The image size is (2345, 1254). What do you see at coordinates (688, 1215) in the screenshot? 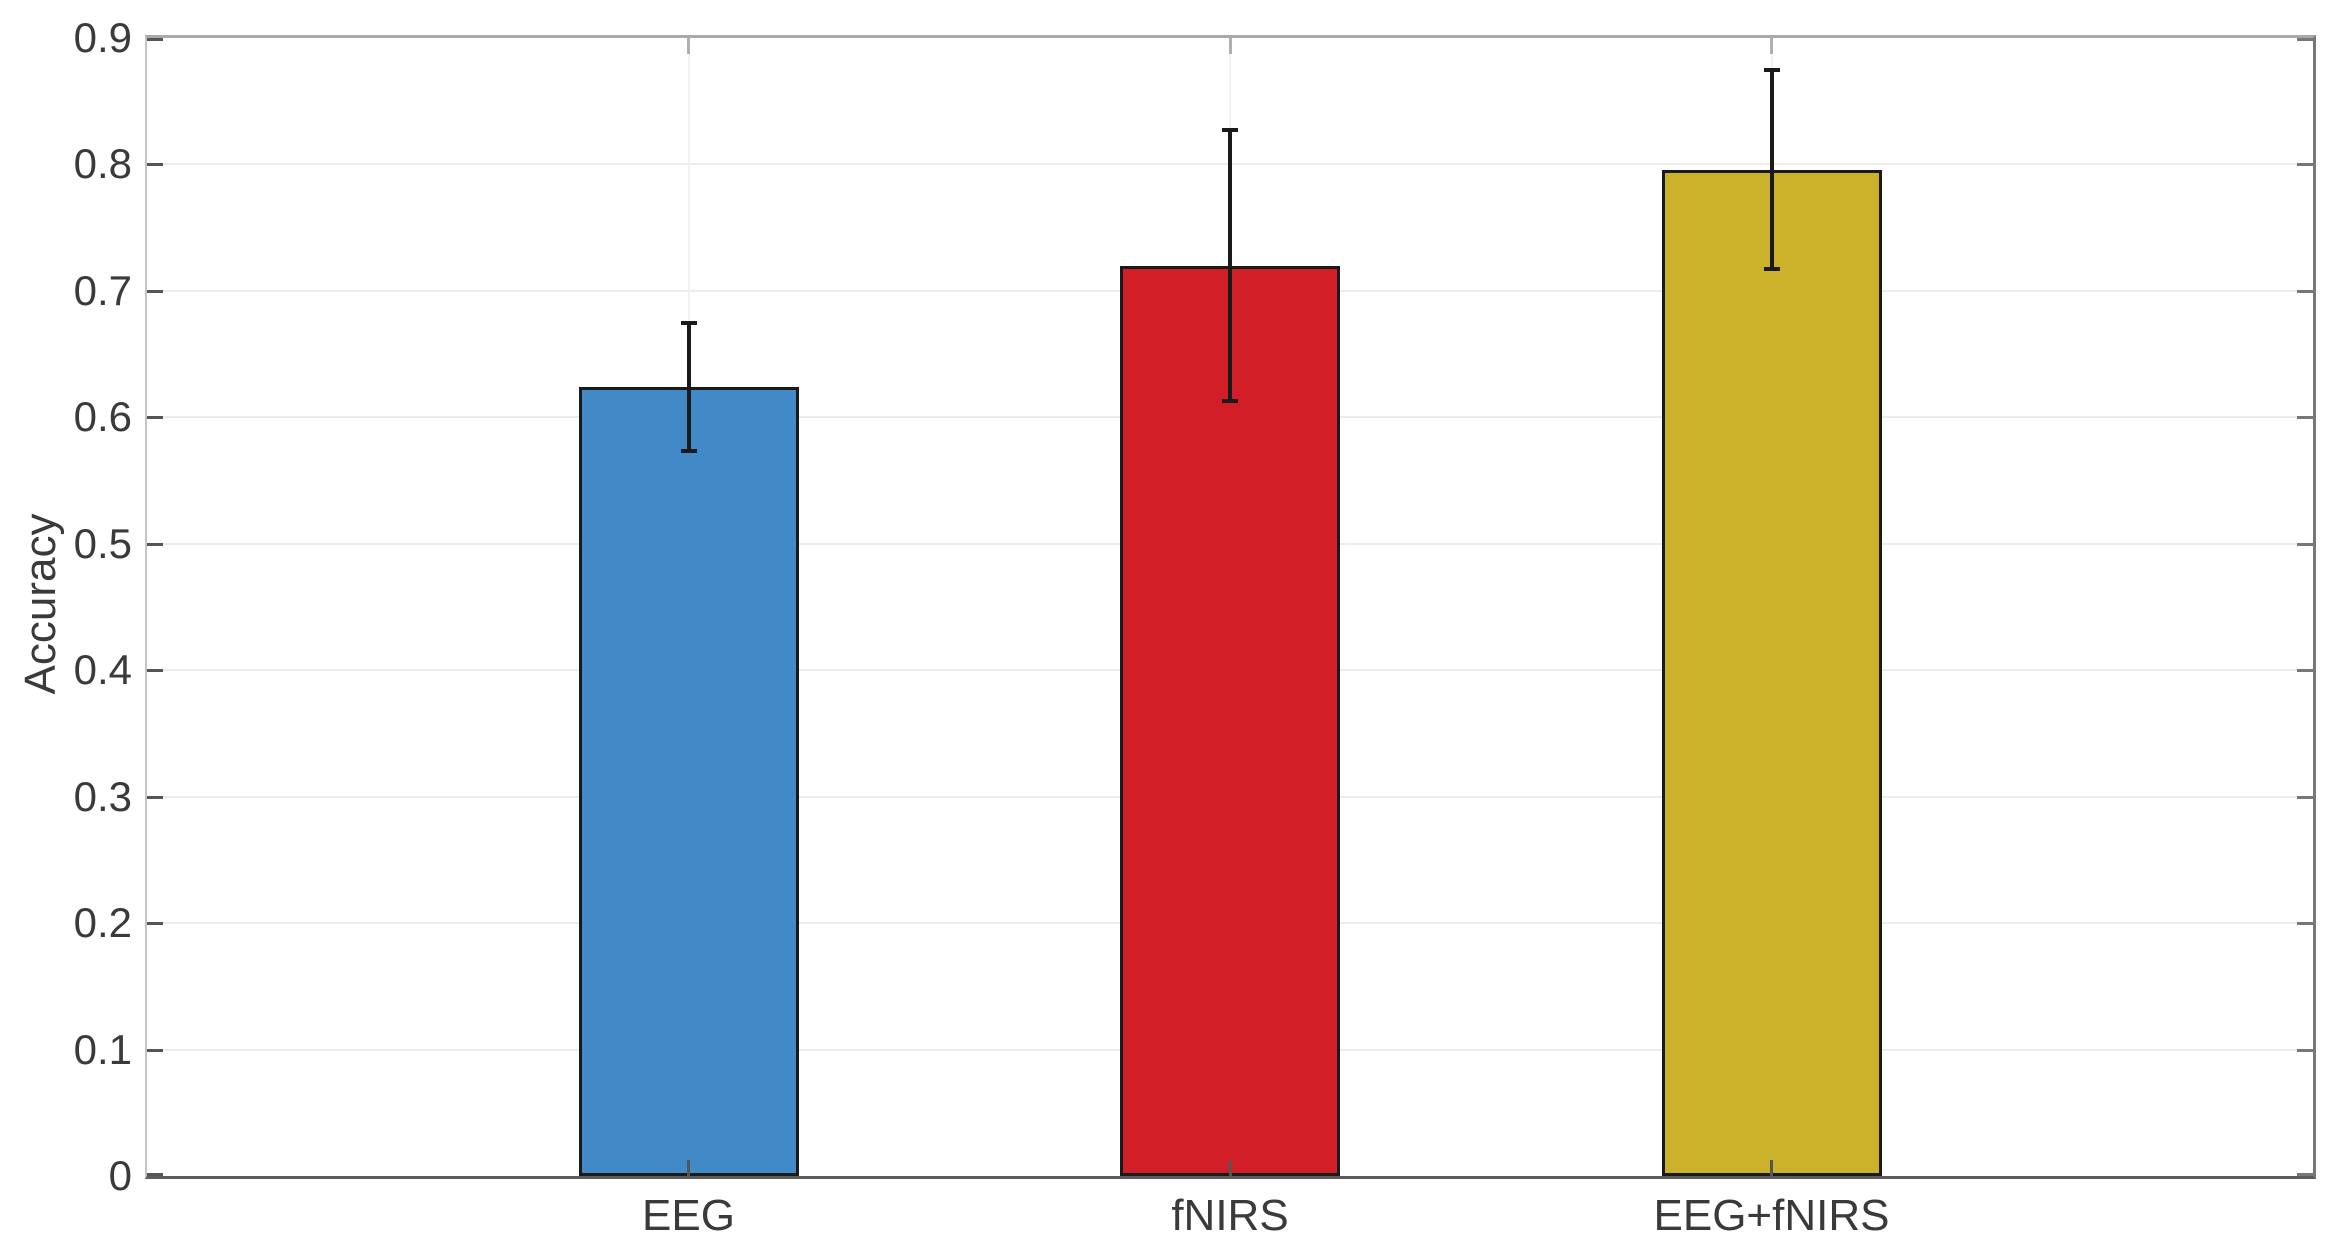
I see `x-tick-label: EEG` at bounding box center [688, 1215].